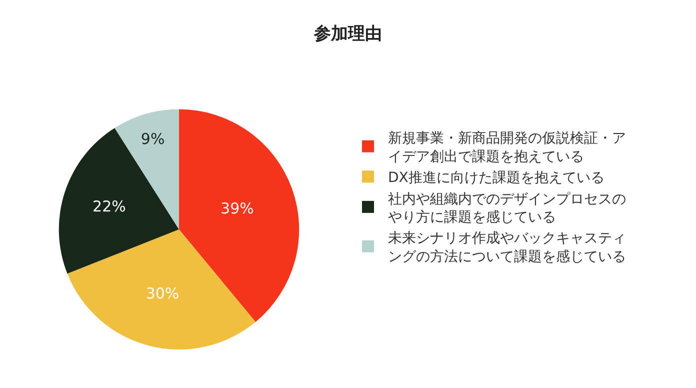 The image size is (696, 388). I want to click on data-label: 22%, so click(109, 207).